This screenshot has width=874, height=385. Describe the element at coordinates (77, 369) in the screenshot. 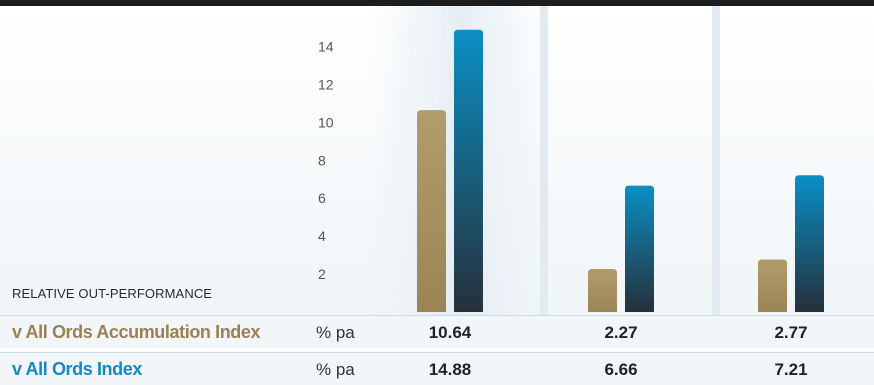

I see `row-label: v All Ords Index` at that location.